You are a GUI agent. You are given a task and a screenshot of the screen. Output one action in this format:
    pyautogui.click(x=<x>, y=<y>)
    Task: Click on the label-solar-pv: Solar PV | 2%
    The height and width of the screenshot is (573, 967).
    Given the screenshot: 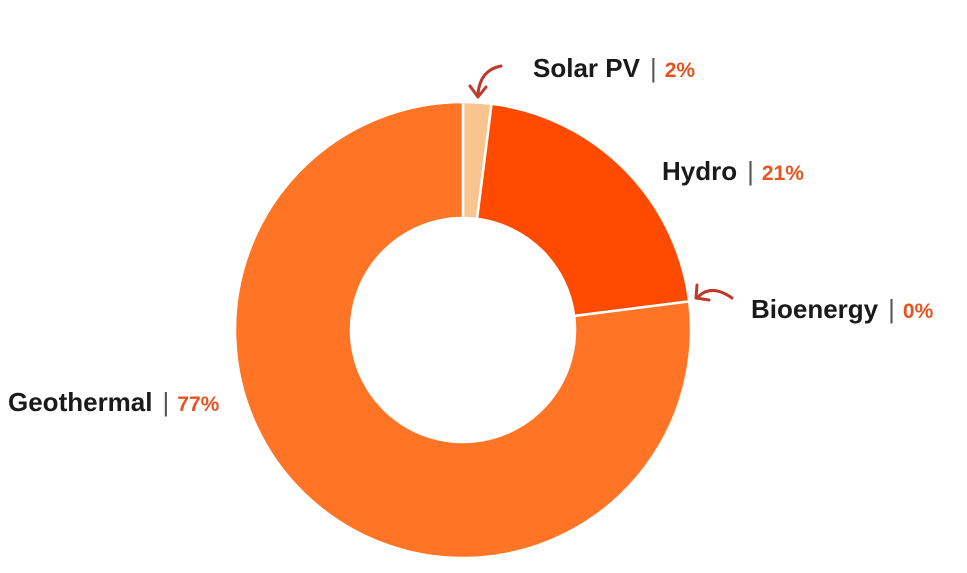 What is the action you would take?
    pyautogui.click(x=614, y=68)
    